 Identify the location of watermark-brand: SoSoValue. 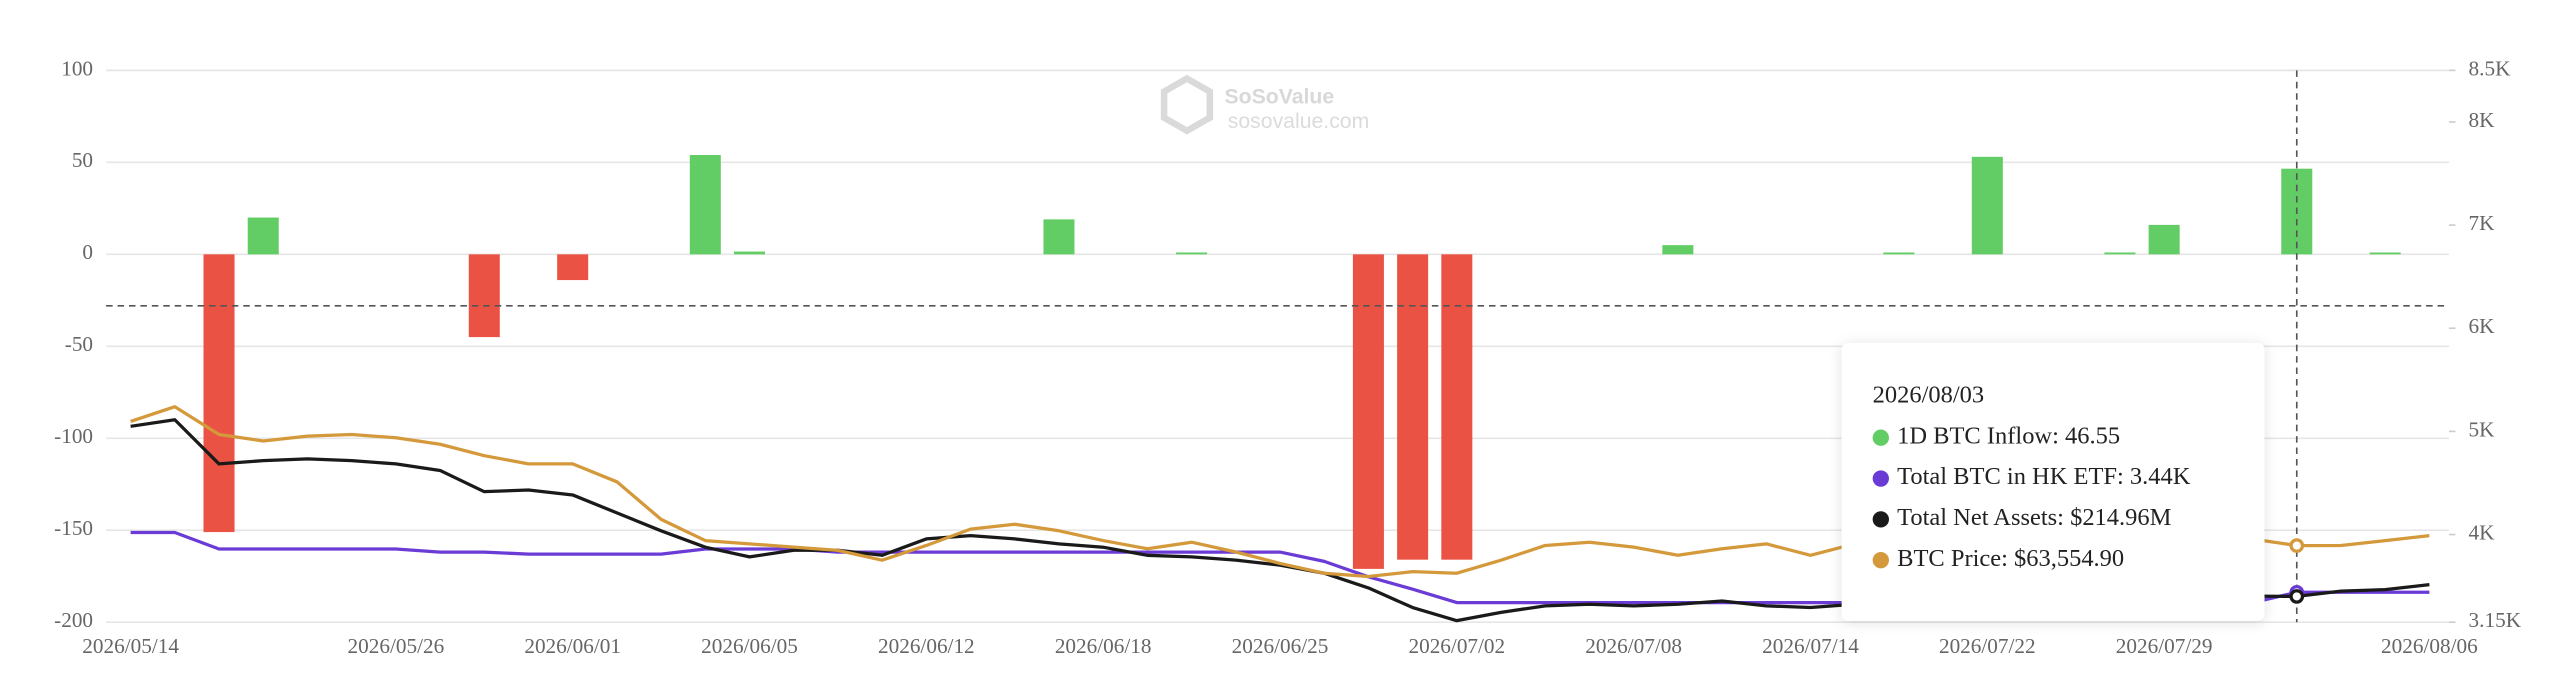
(1279, 97).